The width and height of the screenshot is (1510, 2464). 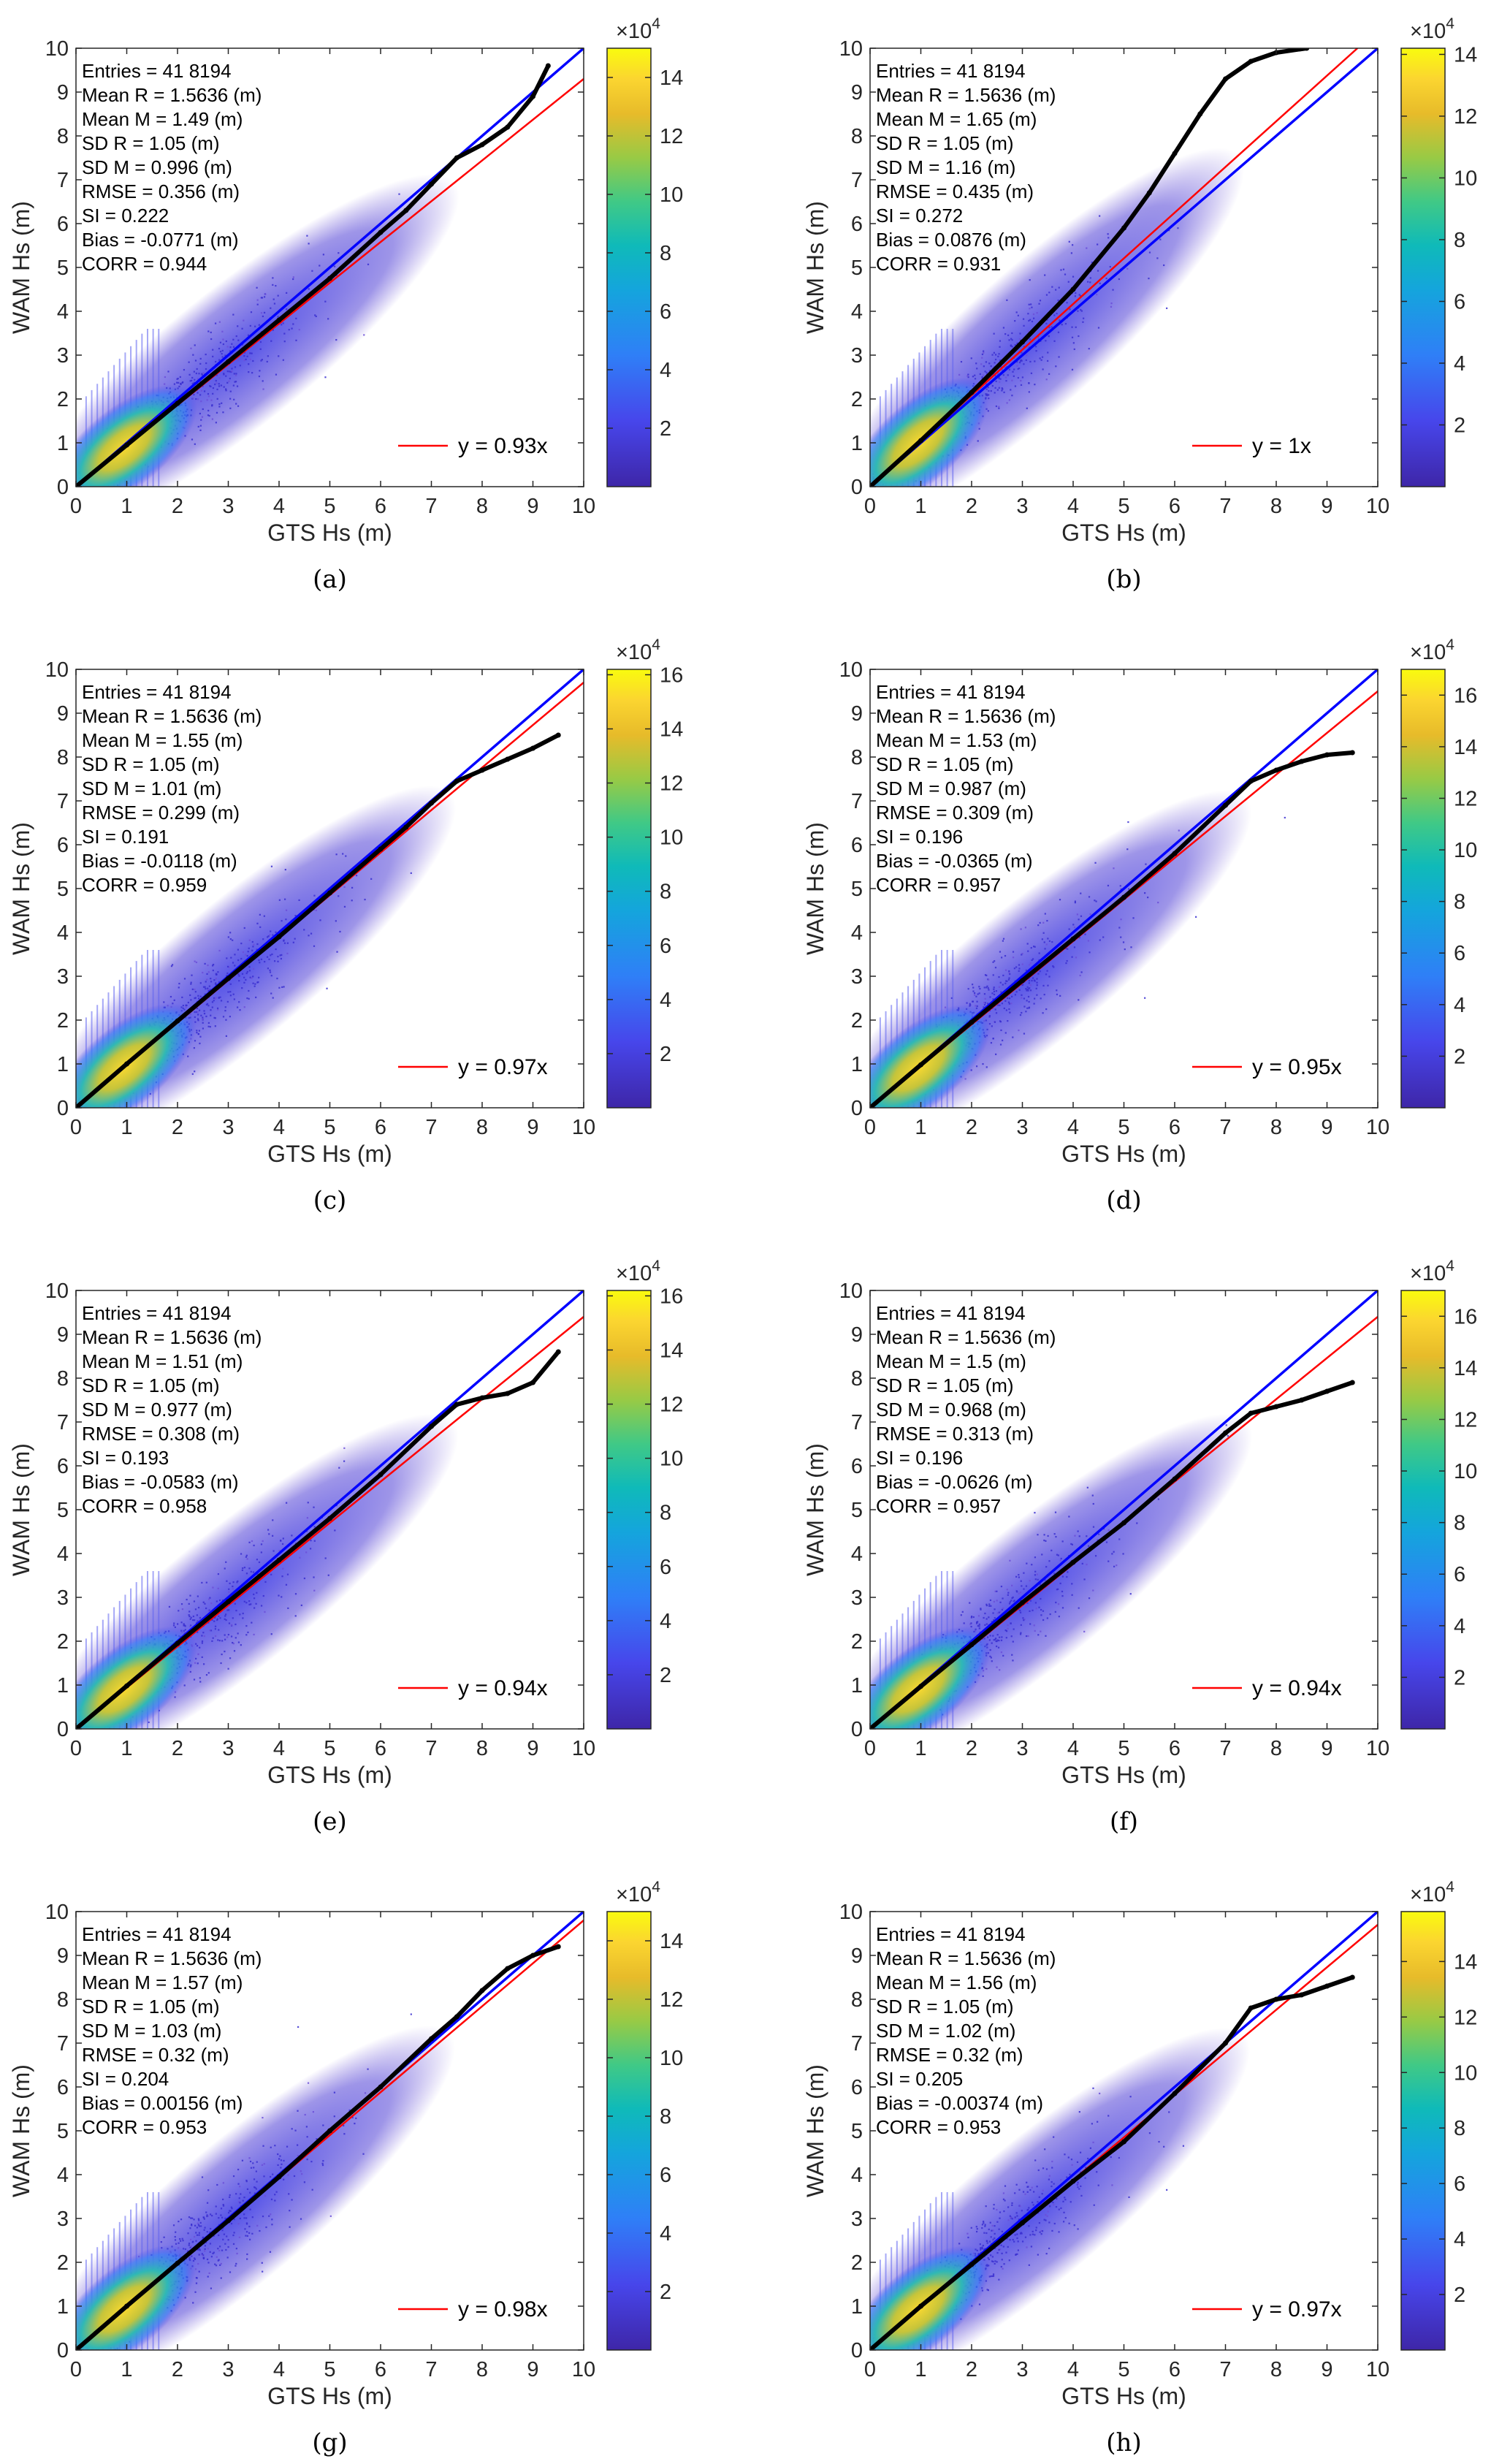 What do you see at coordinates (329, 1748) in the screenshot?
I see `x-tick-label: 5` at bounding box center [329, 1748].